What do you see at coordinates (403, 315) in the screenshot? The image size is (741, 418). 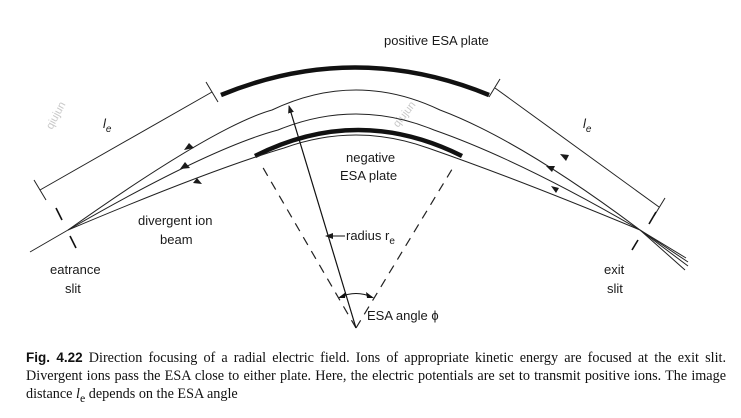 I see `esa-angle-label: ESA angle ϕ` at bounding box center [403, 315].